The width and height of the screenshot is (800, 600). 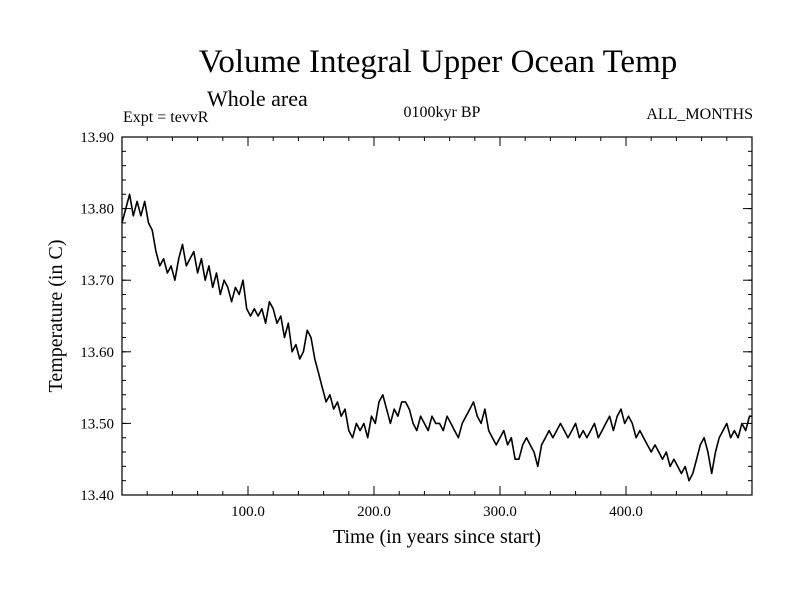 What do you see at coordinates (437, 537) in the screenshot?
I see `x-axis-label: Time (in years since start)` at bounding box center [437, 537].